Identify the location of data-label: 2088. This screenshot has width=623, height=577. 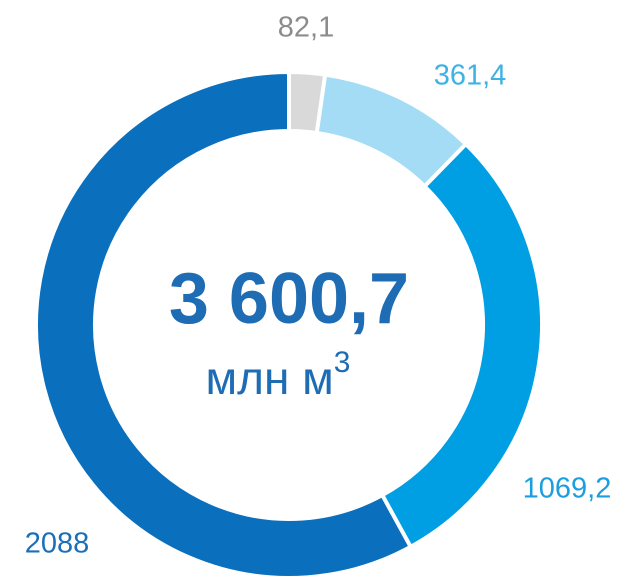
(57, 544).